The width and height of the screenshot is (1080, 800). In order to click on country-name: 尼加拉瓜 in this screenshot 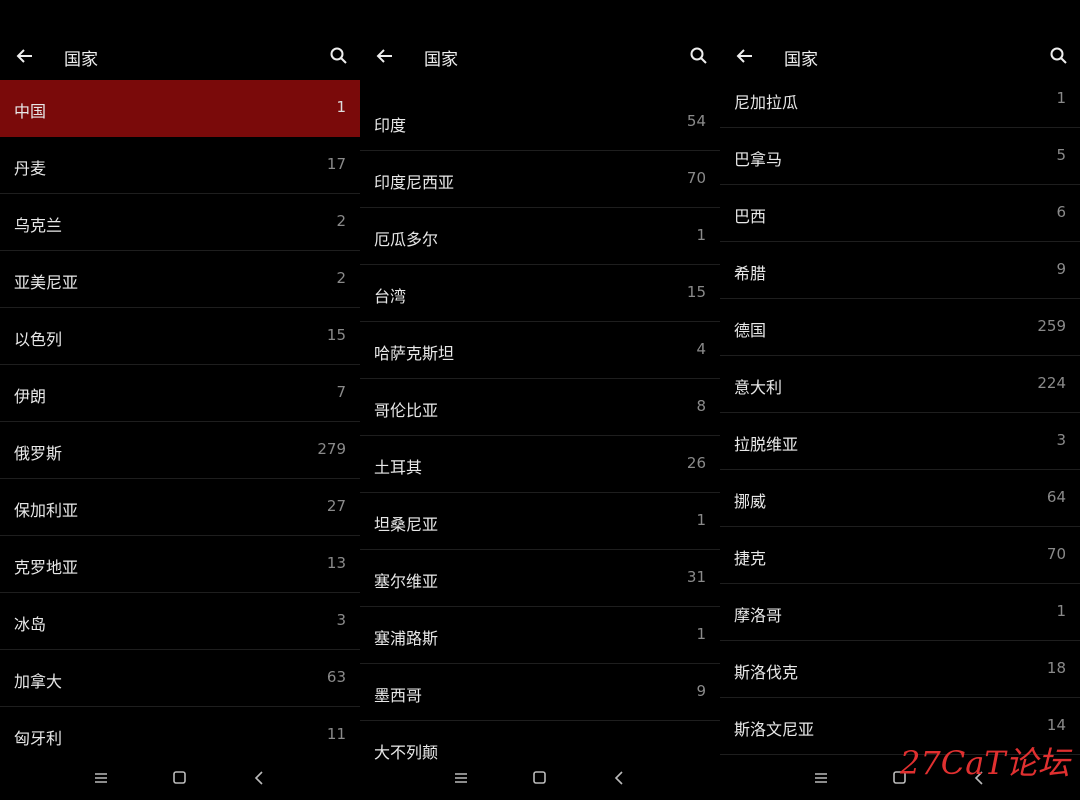, I will do `click(766, 102)`.